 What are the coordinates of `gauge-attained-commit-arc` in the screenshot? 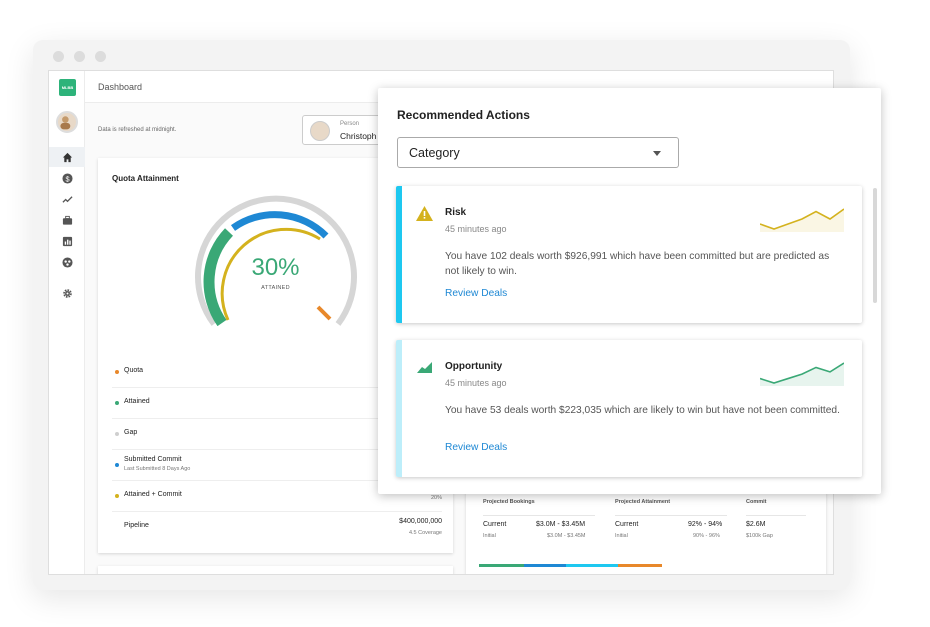 It's located at (270, 274).